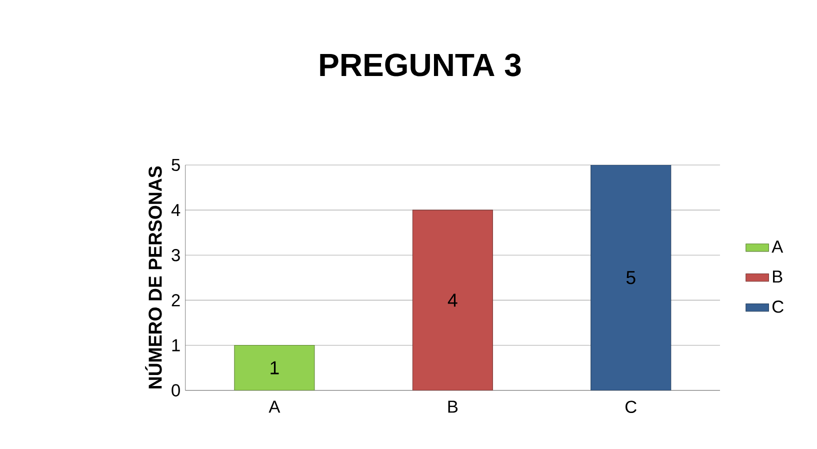  Describe the element at coordinates (453, 300) in the screenshot. I see `data-label: 4` at that location.